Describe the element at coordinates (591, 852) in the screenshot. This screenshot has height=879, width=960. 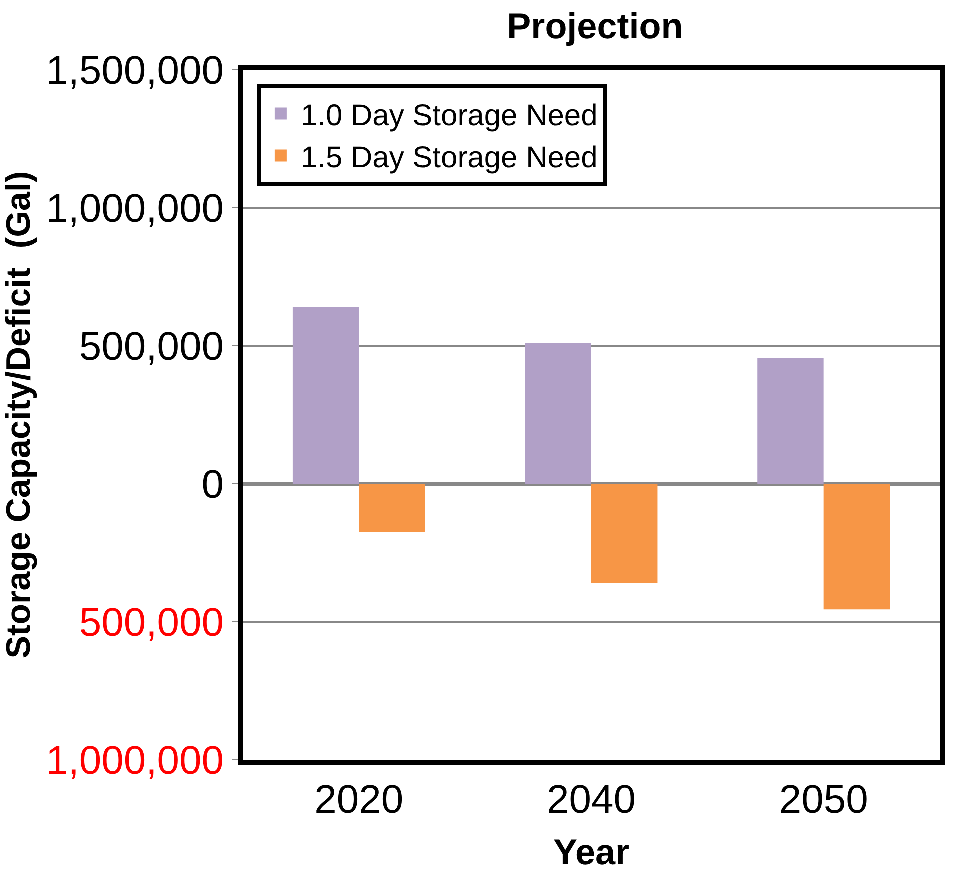
I see `x-axis-title: Year` at that location.